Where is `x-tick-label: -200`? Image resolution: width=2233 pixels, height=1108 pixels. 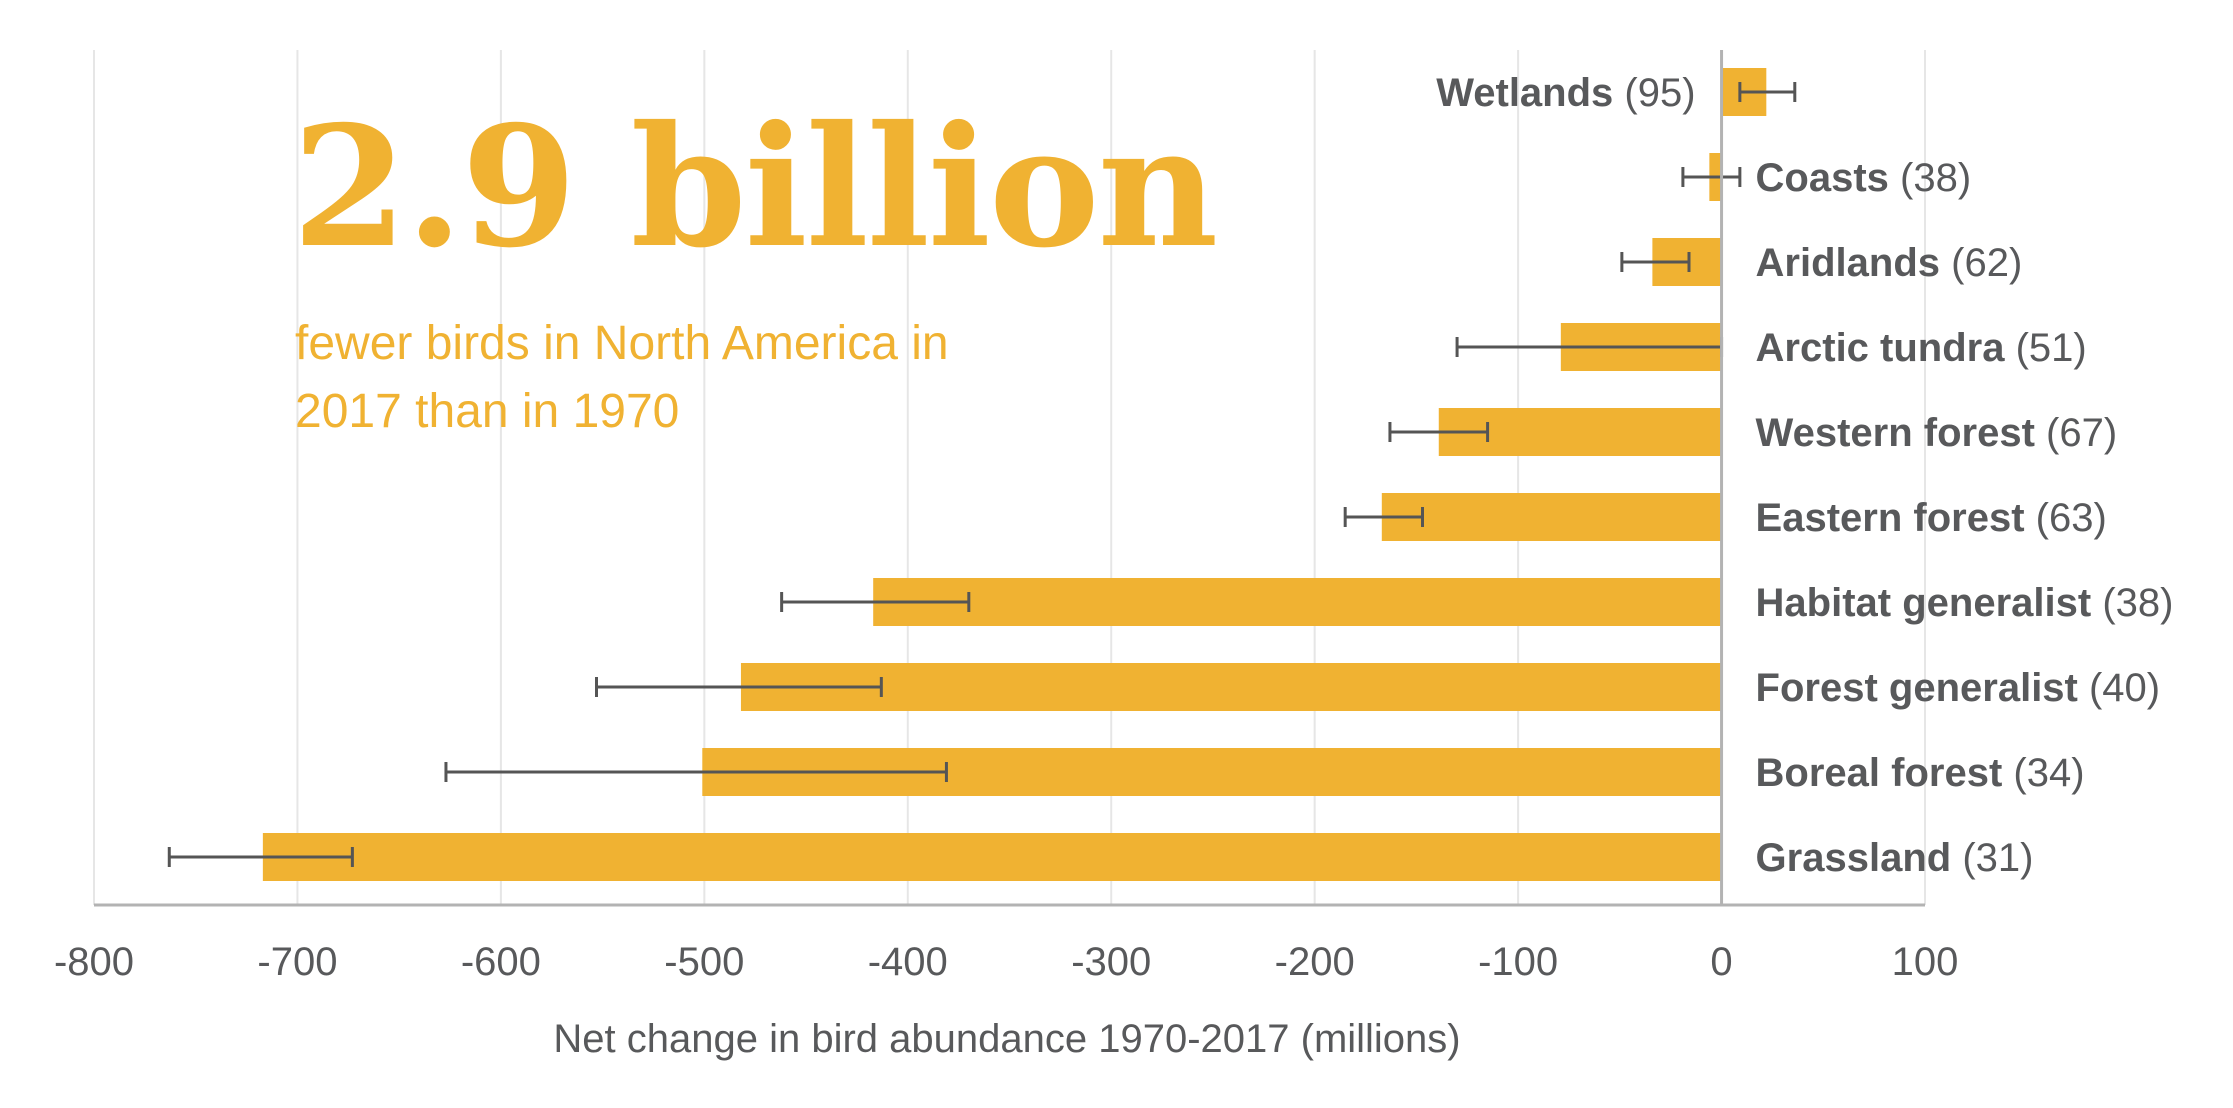
x-tick-label: -200 is located at coordinates (1315, 962).